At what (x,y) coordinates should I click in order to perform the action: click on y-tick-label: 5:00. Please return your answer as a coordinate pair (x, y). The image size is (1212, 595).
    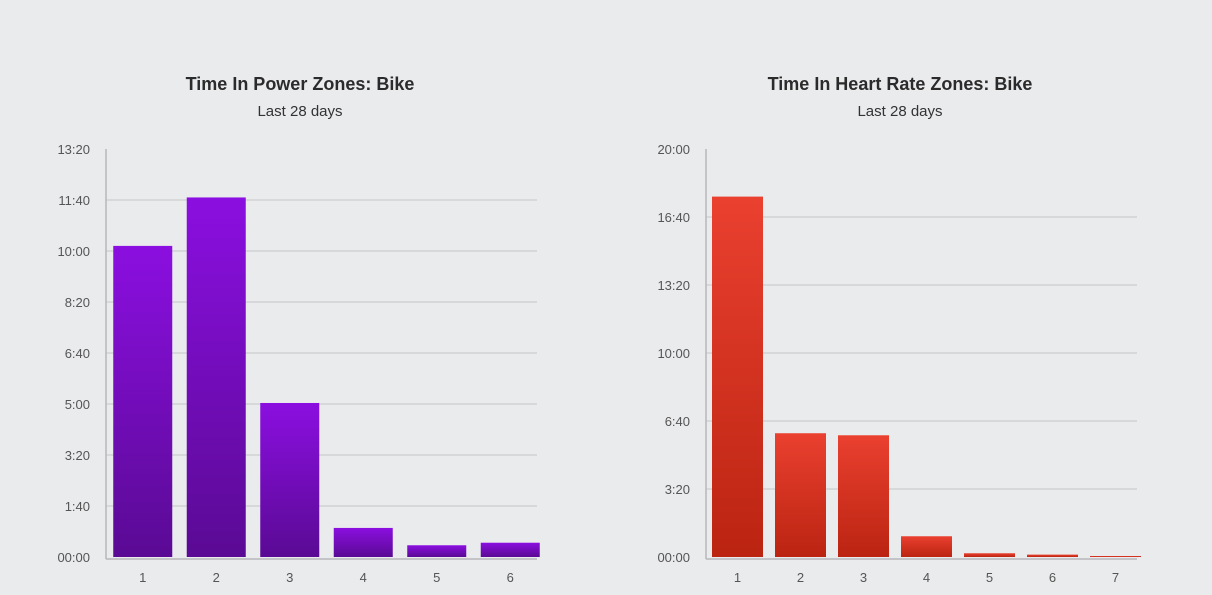
    Looking at the image, I should click on (77, 404).